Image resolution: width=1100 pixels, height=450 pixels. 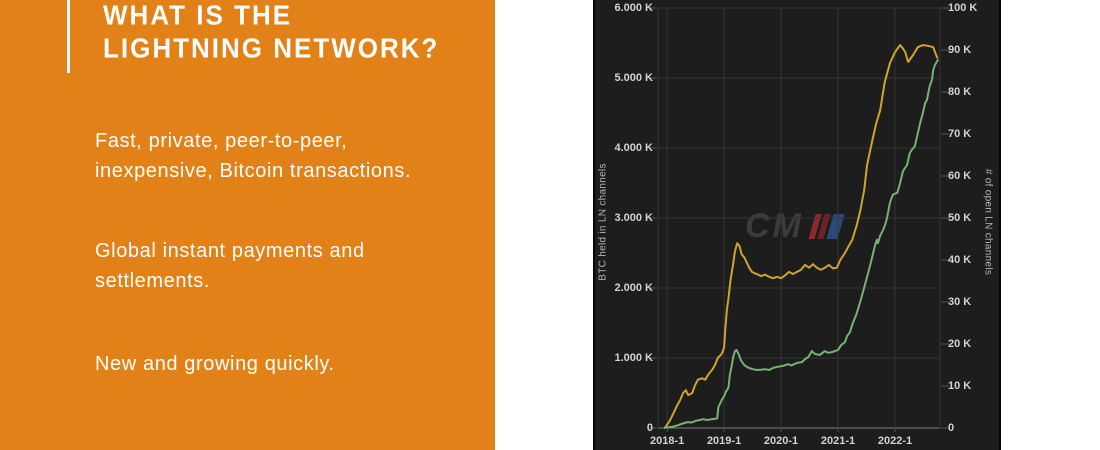 I want to click on axis-tick-label: 1.000 K, so click(x=633, y=358).